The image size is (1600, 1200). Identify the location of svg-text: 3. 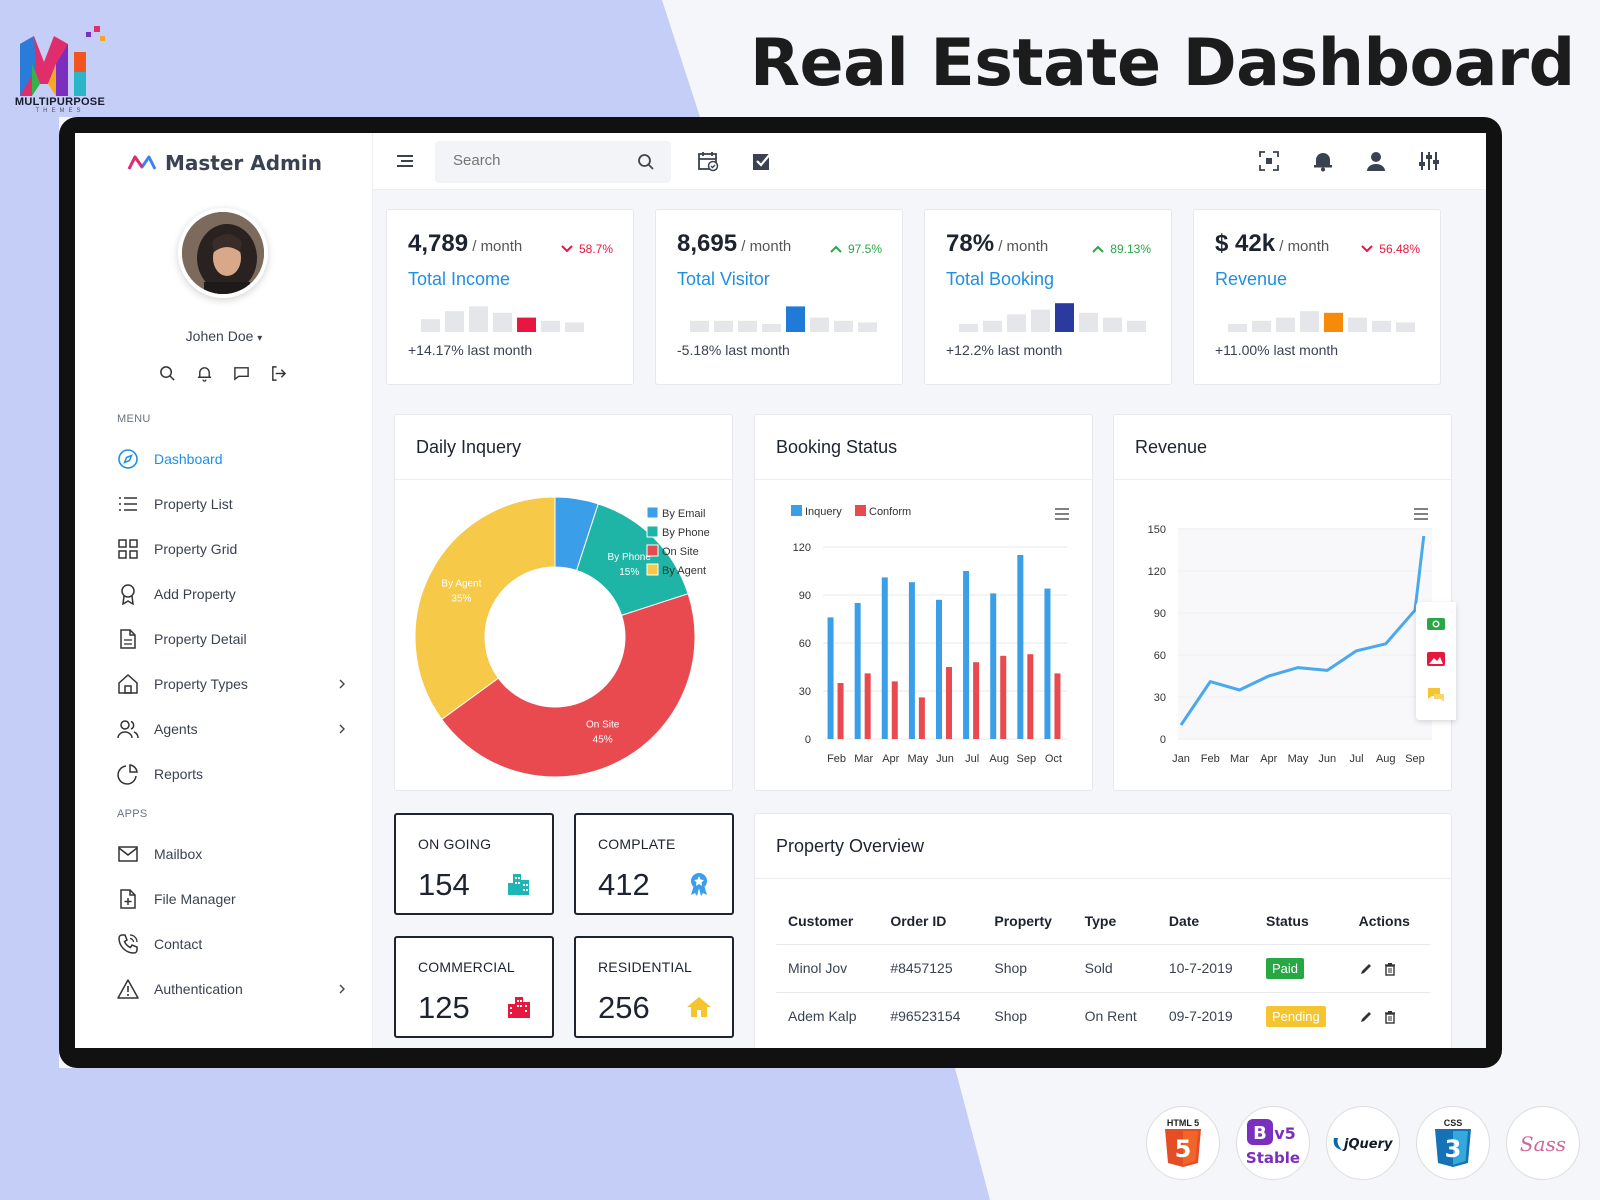
(1453, 1149).